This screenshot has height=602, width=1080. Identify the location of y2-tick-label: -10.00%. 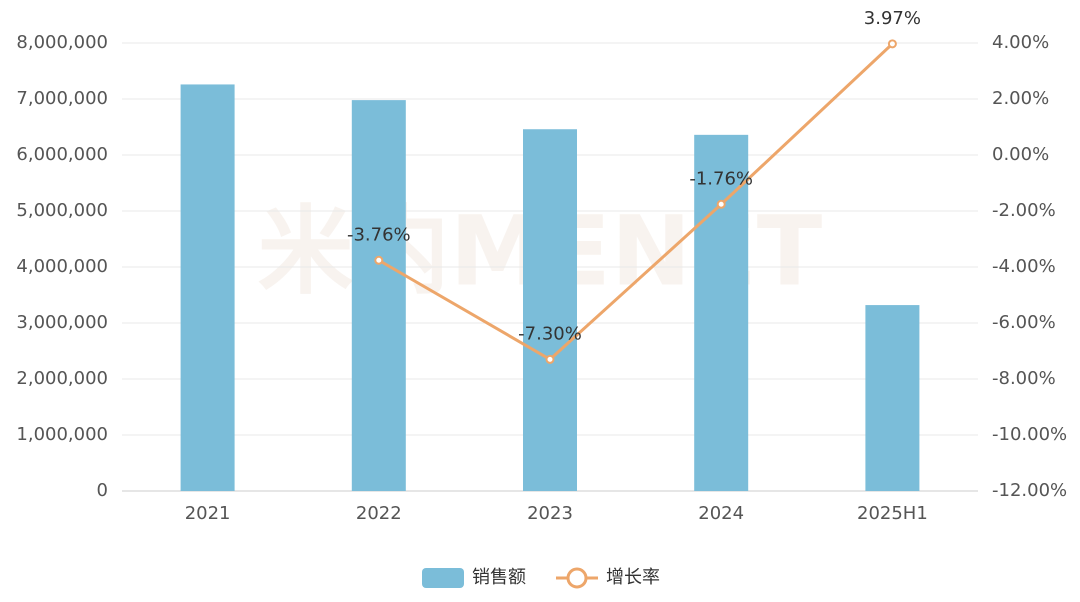
(1029, 434).